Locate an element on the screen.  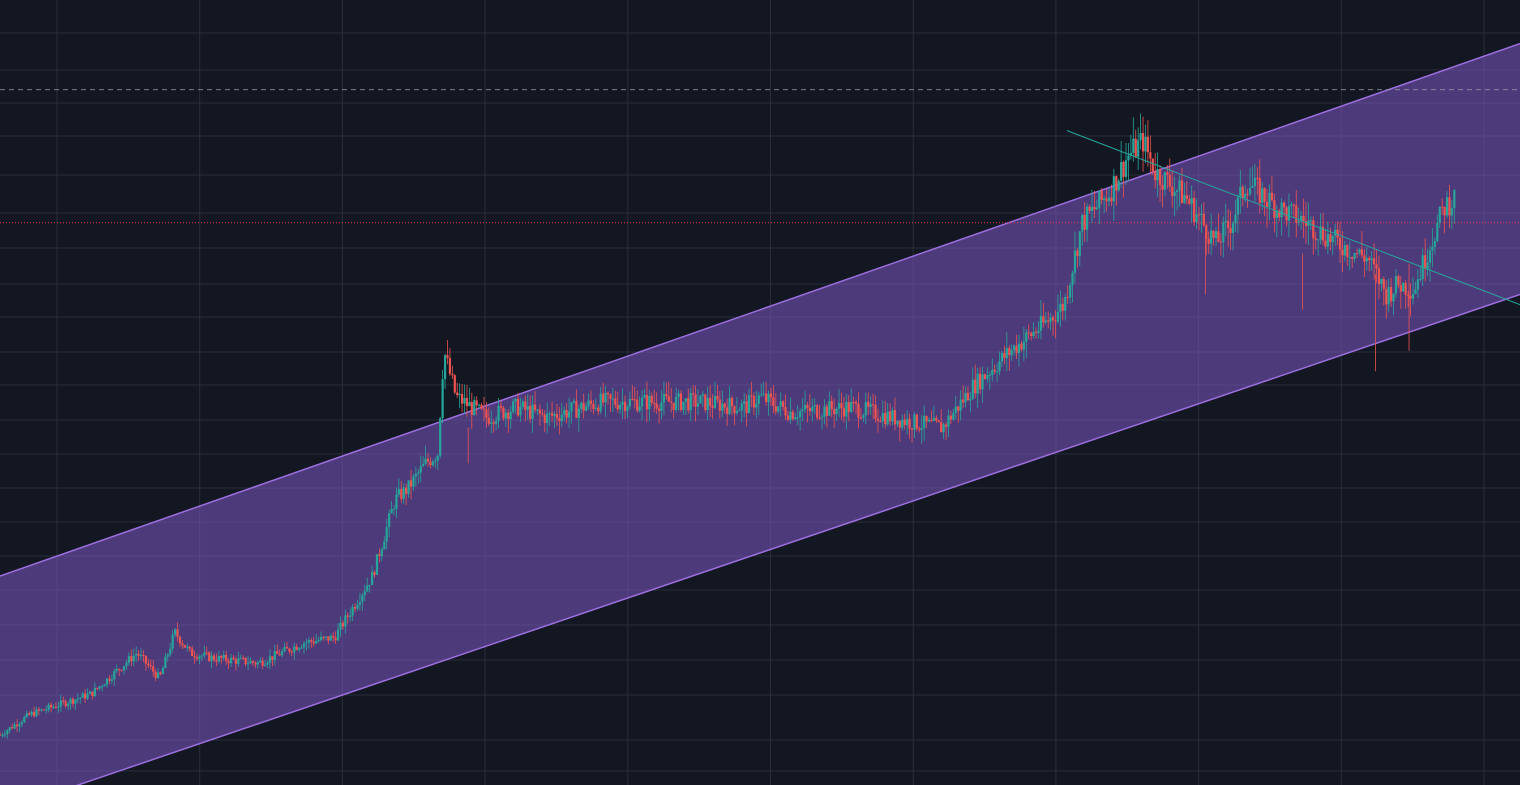
descending-trendline is located at coordinates (1293, 218).